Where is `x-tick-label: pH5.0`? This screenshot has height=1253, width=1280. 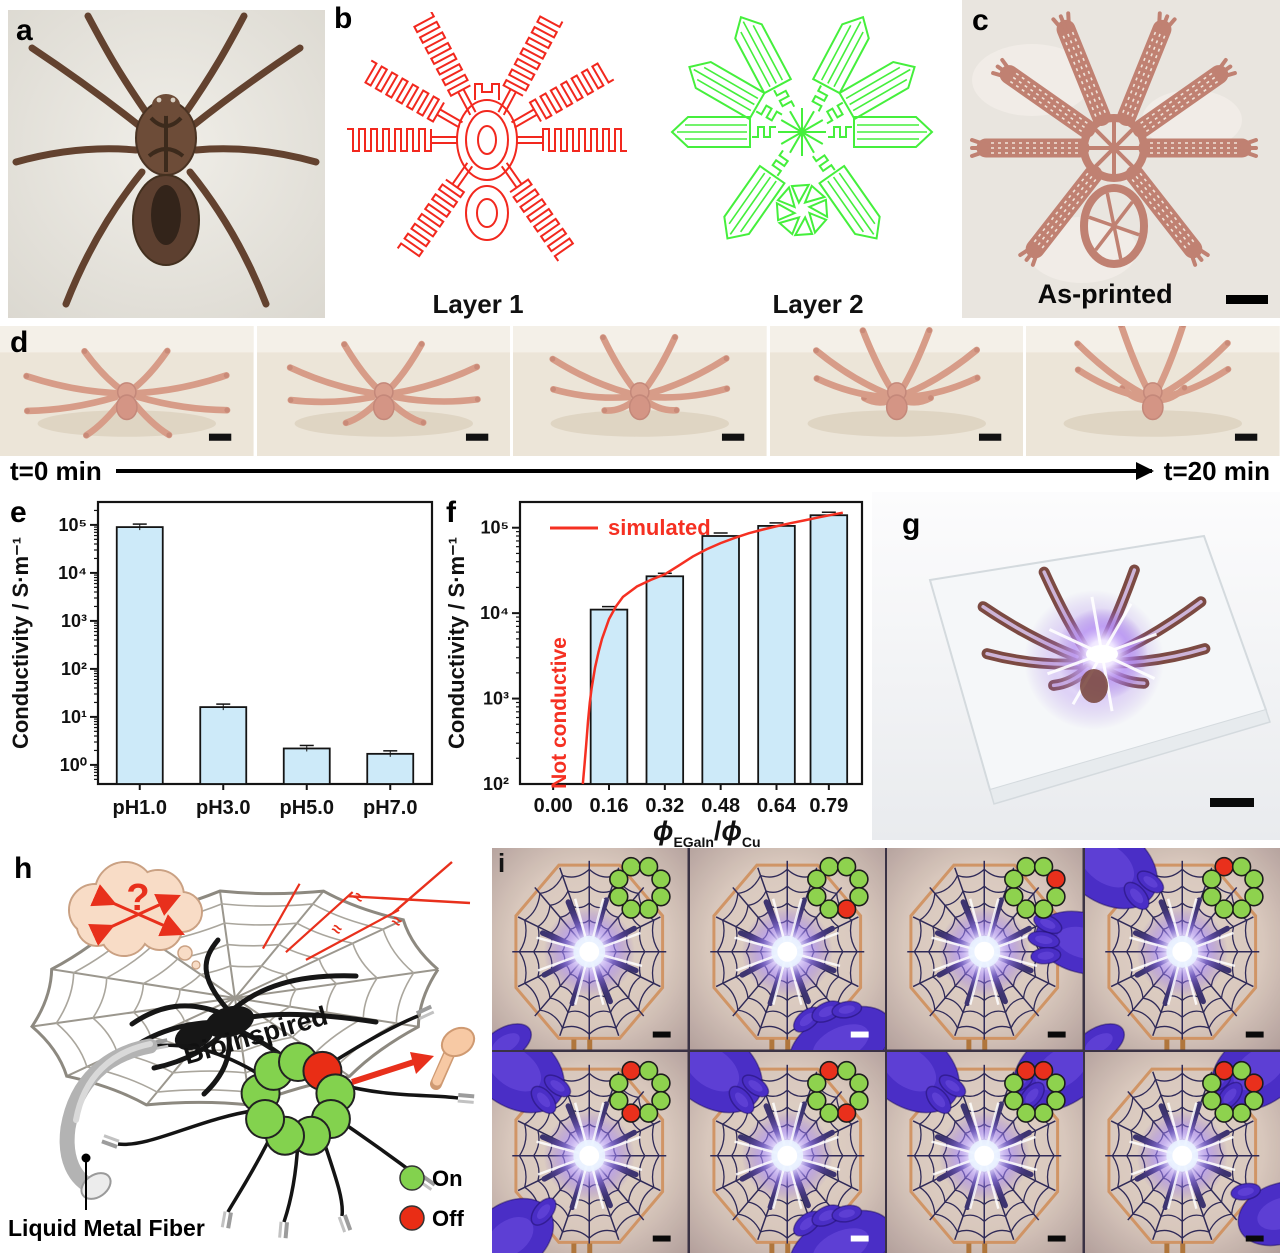
x-tick-label: pH5.0 is located at coordinates (307, 808).